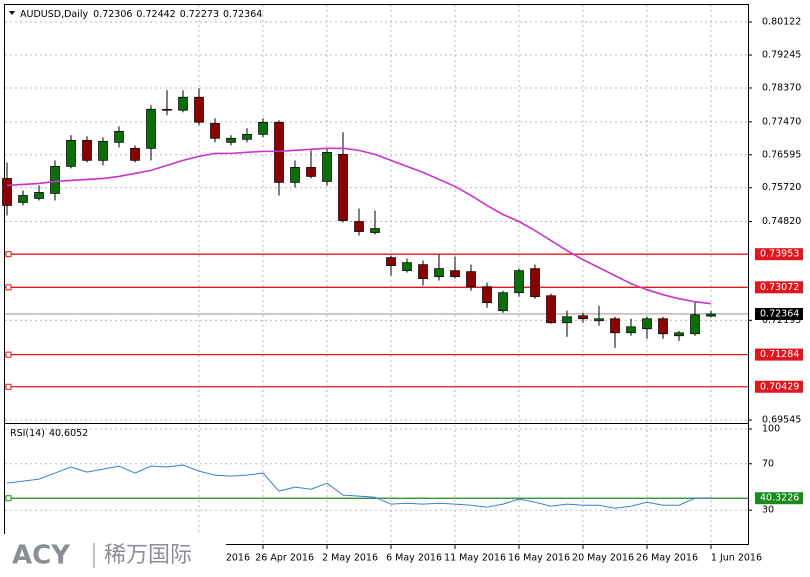  I want to click on y-tick-label: 0.72195, so click(781, 320).